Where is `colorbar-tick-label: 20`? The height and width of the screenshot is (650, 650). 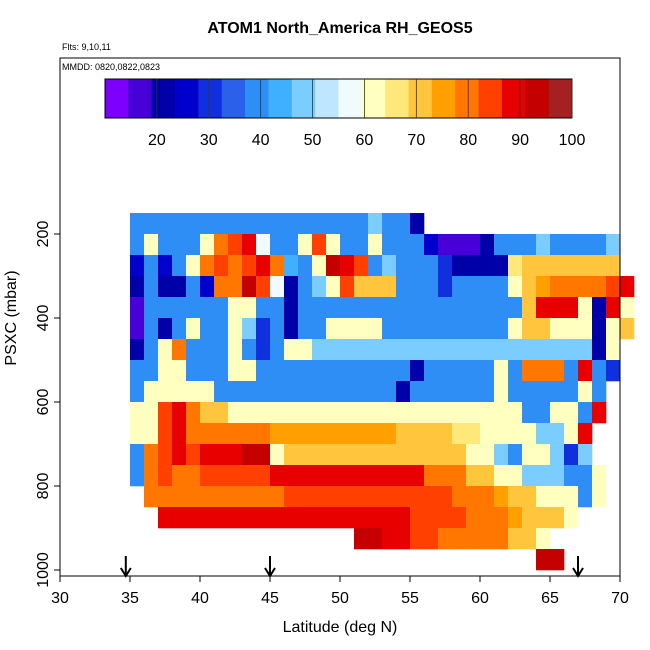
colorbar-tick-label: 20 is located at coordinates (157, 140).